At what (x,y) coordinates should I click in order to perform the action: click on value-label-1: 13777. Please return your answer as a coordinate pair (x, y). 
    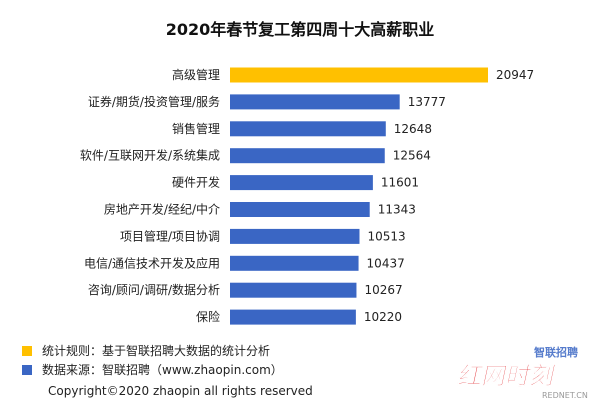
    Looking at the image, I should click on (427, 102).